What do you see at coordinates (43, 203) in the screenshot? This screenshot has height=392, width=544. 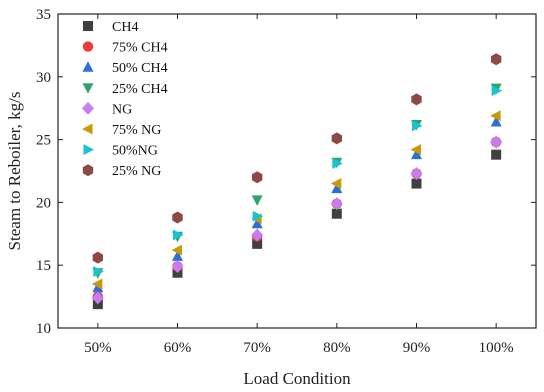 I see `y-tick-label: 20` at bounding box center [43, 203].